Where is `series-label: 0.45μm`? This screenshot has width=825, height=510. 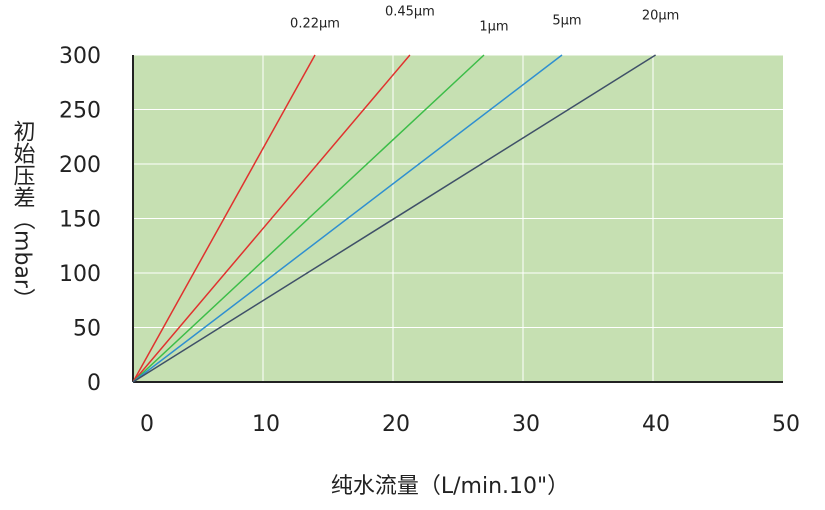
series-label: 0.45μm is located at coordinates (410, 12).